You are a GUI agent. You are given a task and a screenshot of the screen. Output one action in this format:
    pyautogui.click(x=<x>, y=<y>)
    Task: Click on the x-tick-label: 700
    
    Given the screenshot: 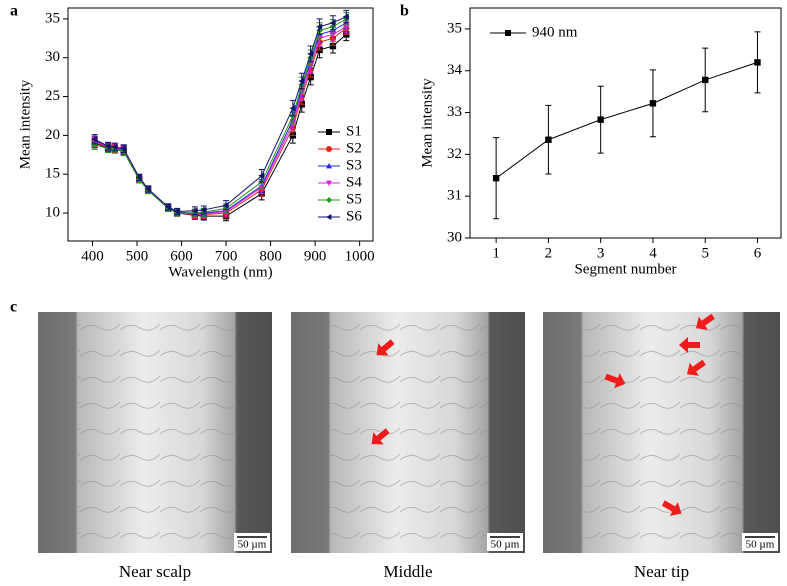 What is the action you would take?
    pyautogui.click(x=226, y=256)
    